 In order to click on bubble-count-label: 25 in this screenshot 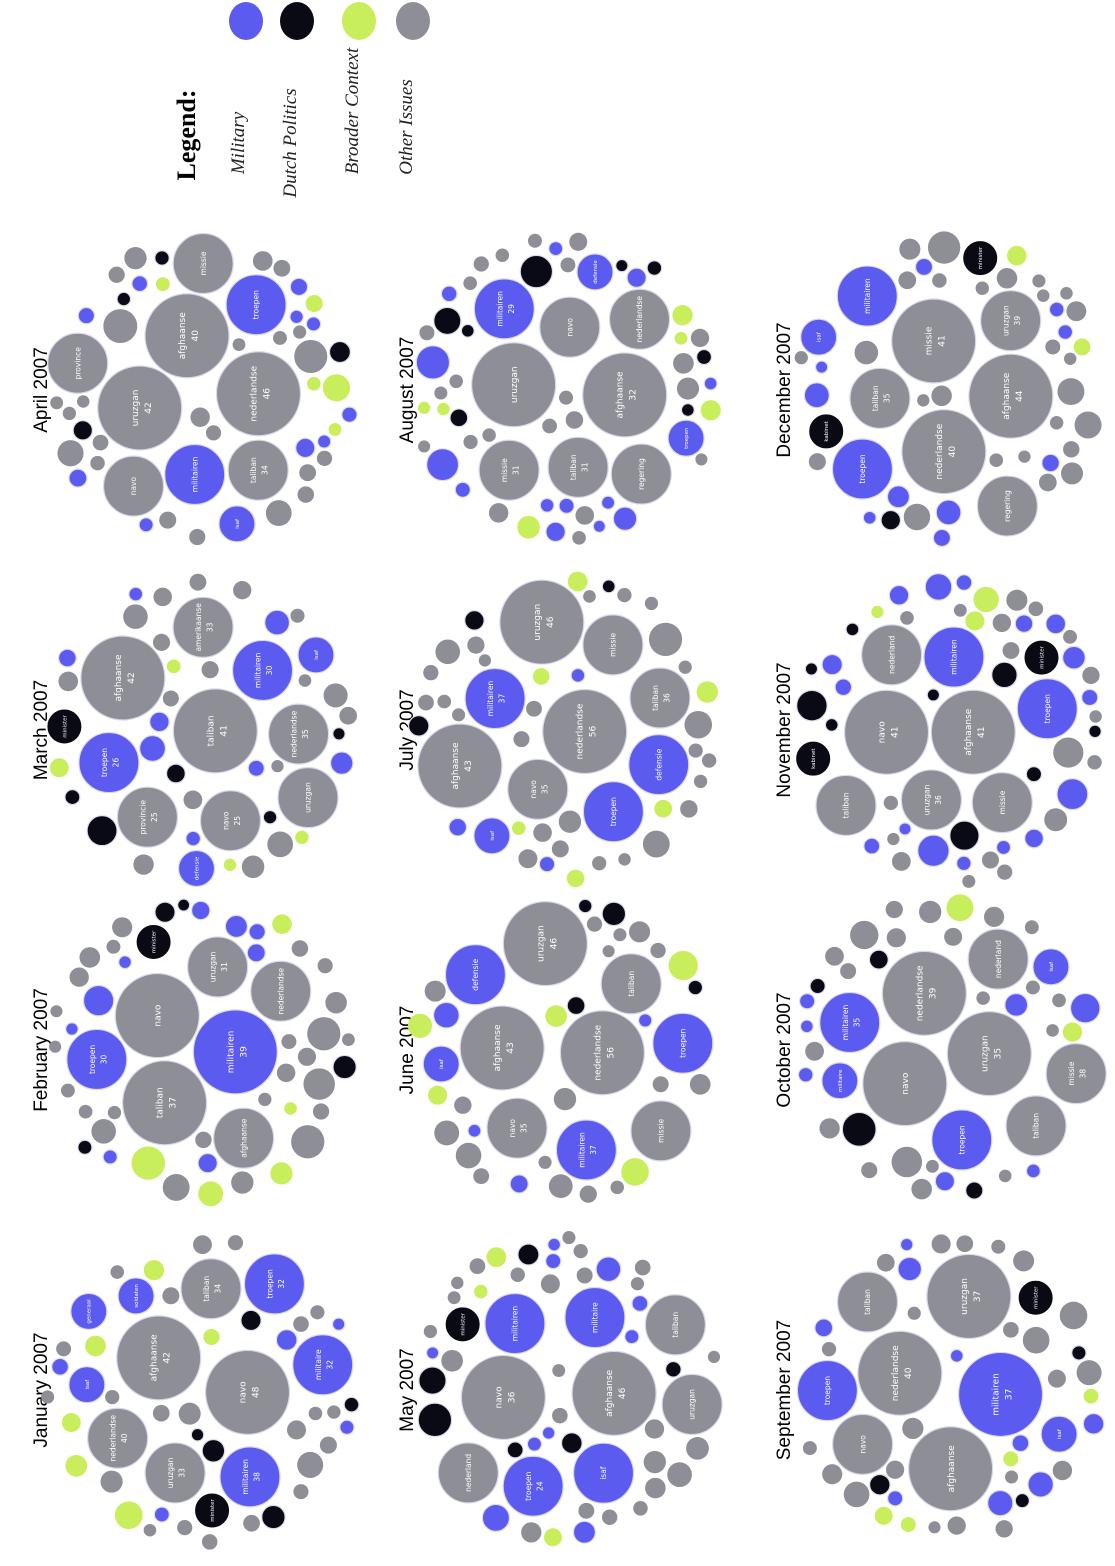, I will do `click(237, 821)`.